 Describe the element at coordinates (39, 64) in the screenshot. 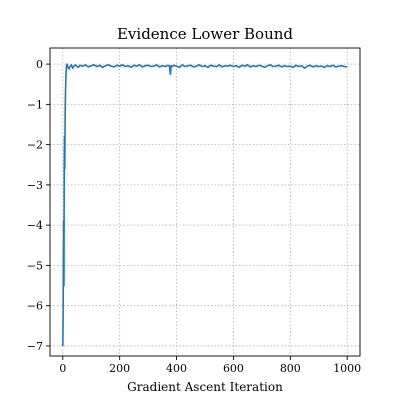

I see `y-tick-label-0: 0` at that location.